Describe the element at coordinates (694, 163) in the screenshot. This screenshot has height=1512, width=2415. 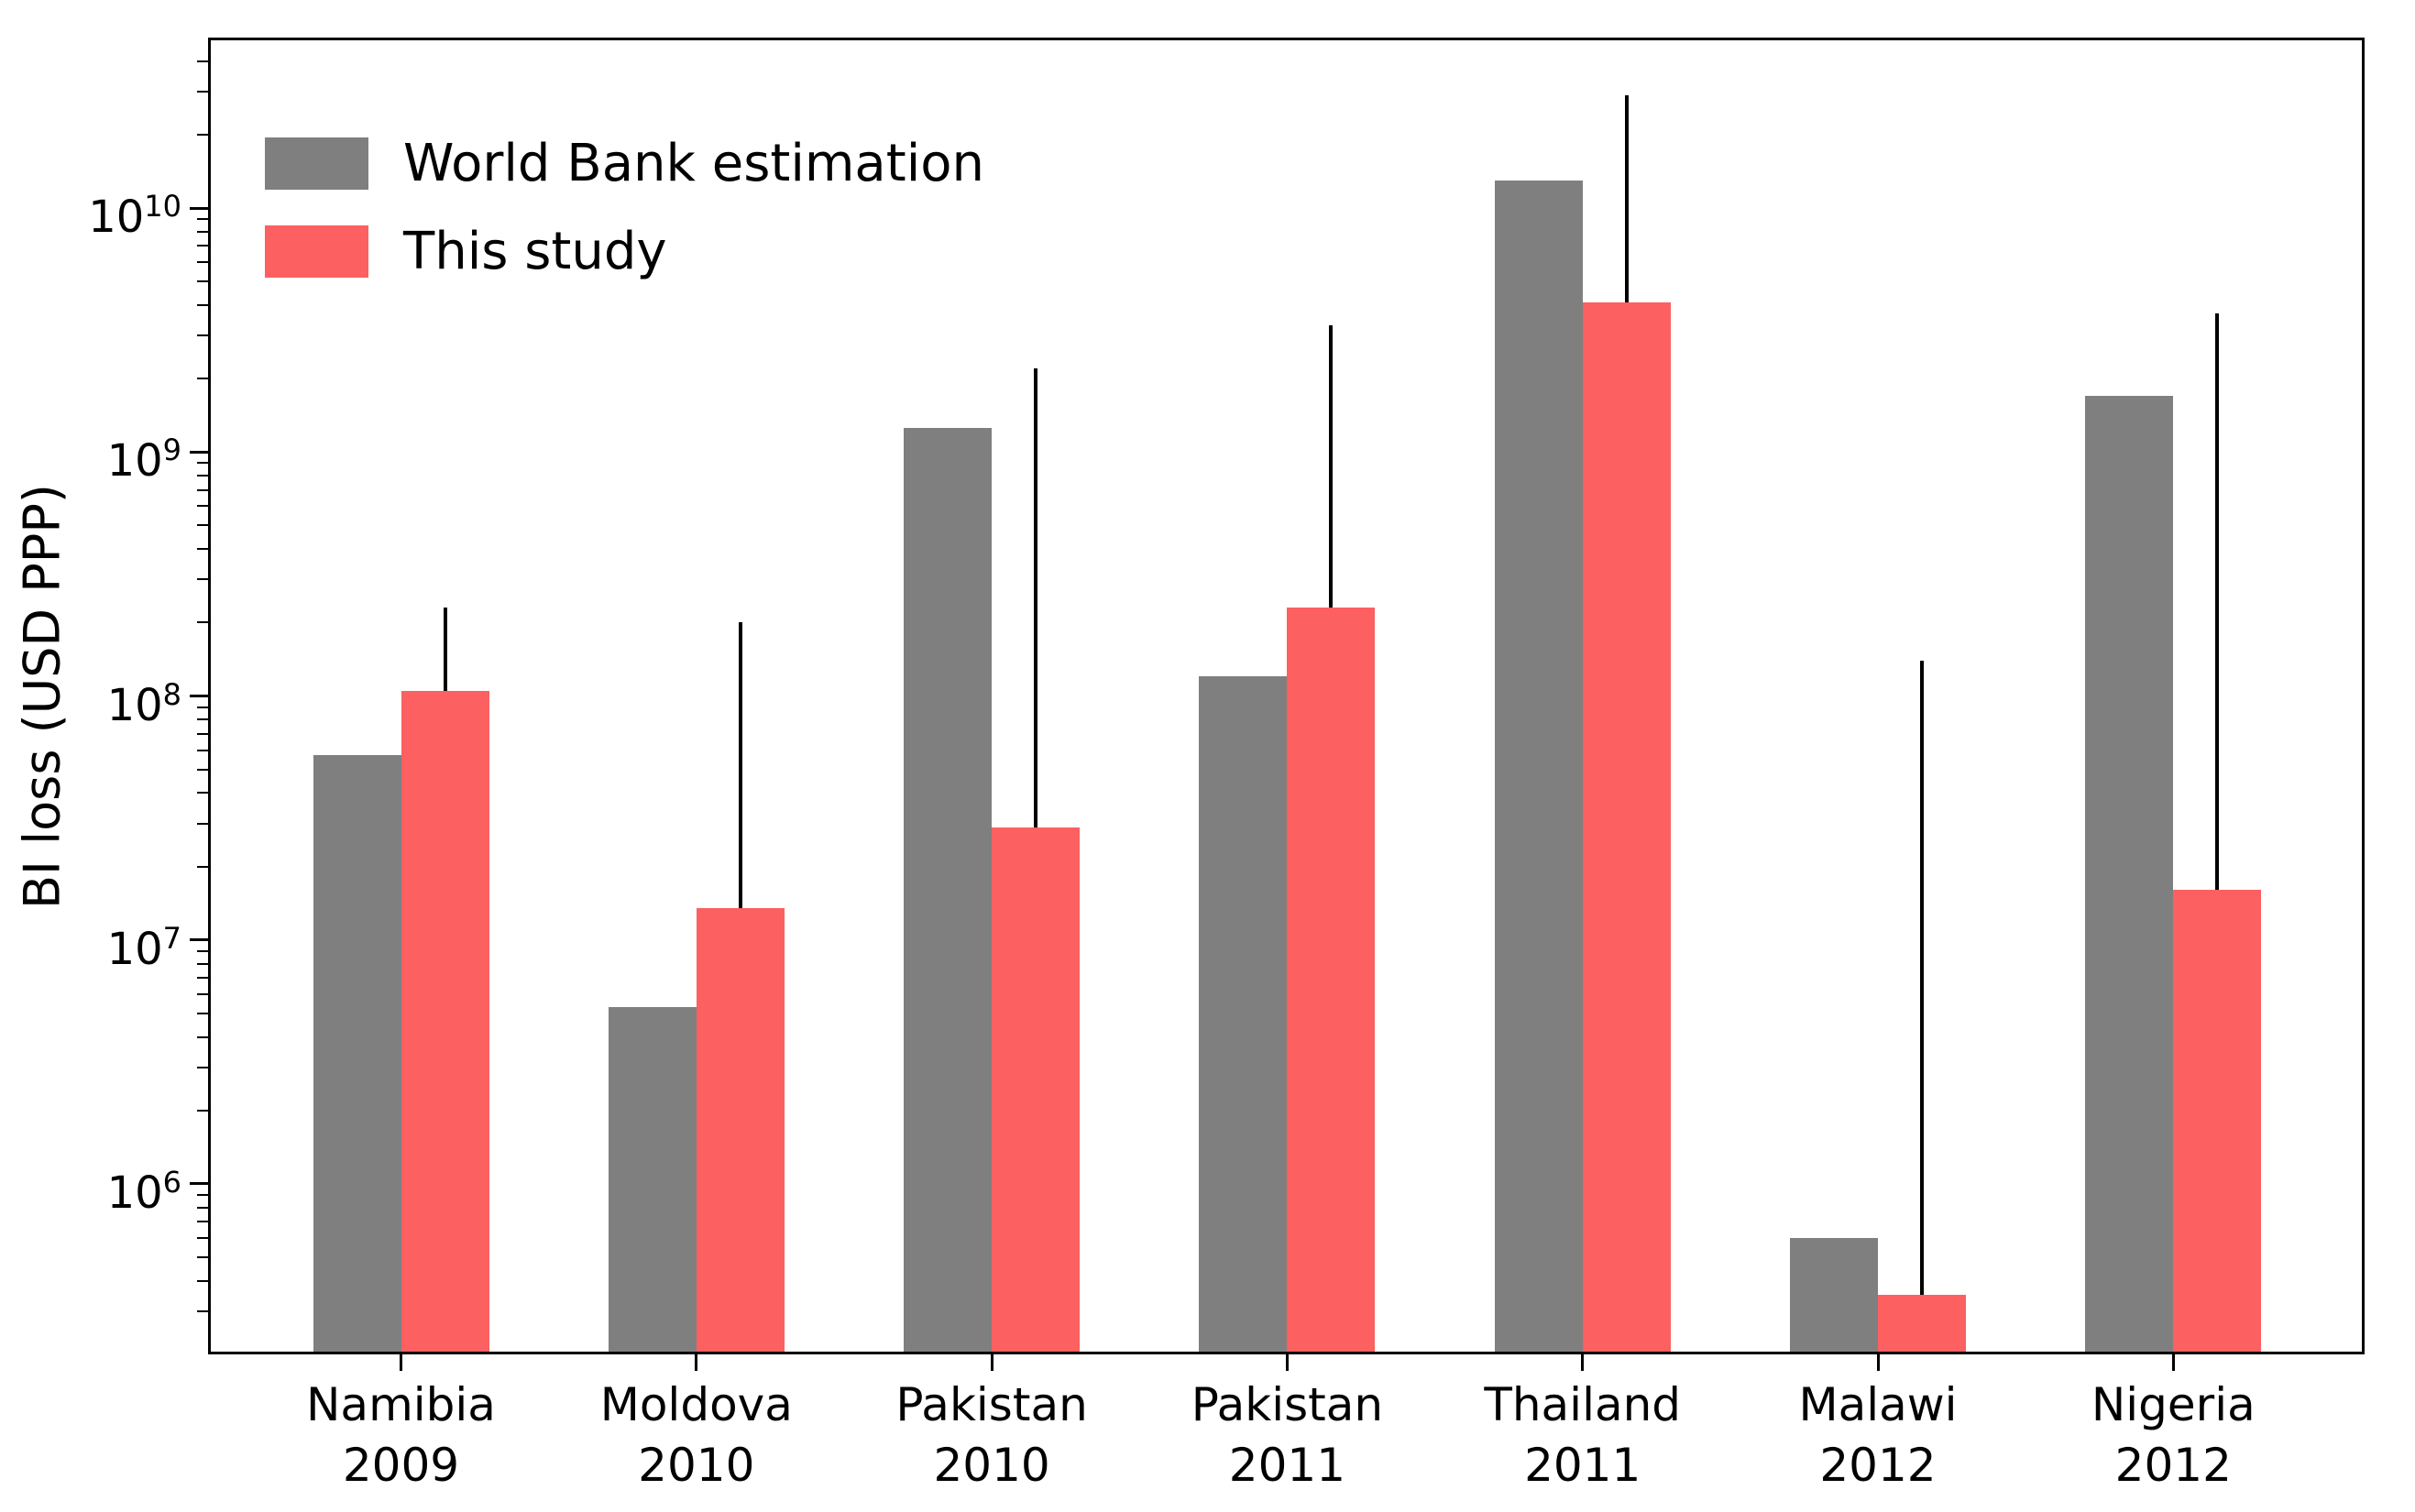
I see `legend-label: World Bank estimation` at that location.